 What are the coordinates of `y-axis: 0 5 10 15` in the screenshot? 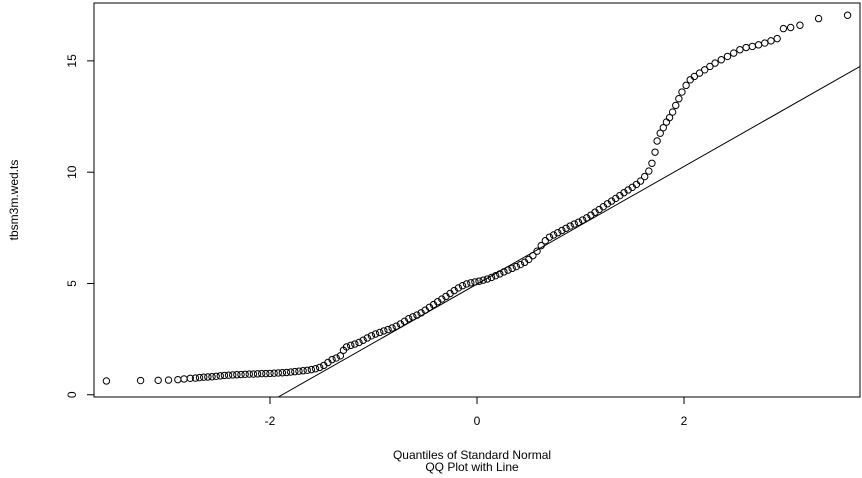 It's located at (79, 226).